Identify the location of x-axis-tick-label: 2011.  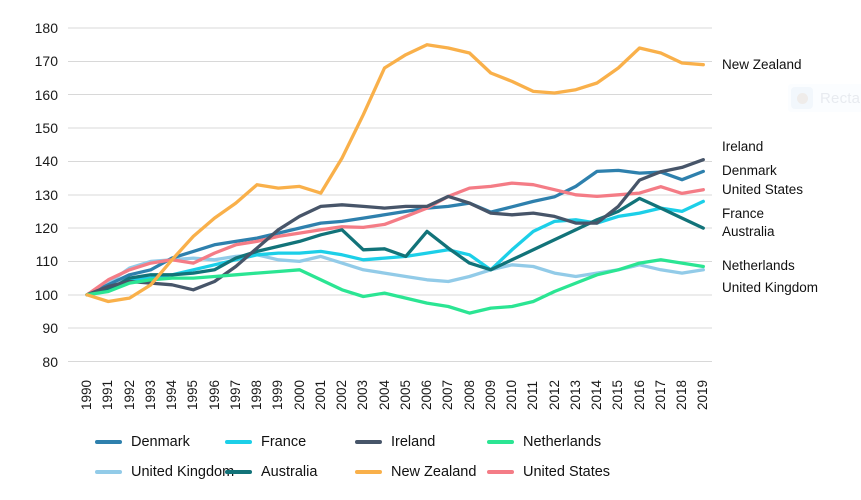
(533, 395).